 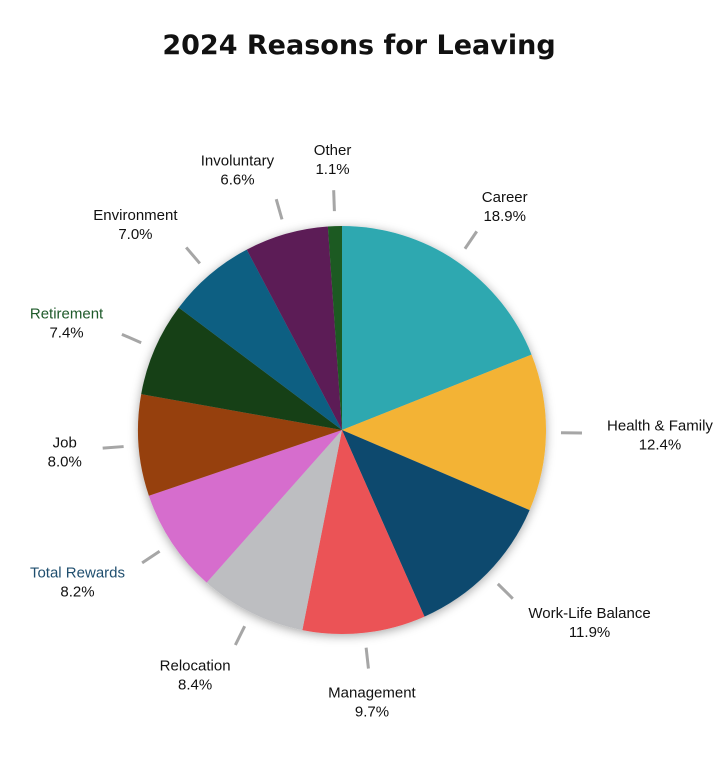 I want to click on slice-percent-involuntary: 6.6%, so click(x=237, y=179).